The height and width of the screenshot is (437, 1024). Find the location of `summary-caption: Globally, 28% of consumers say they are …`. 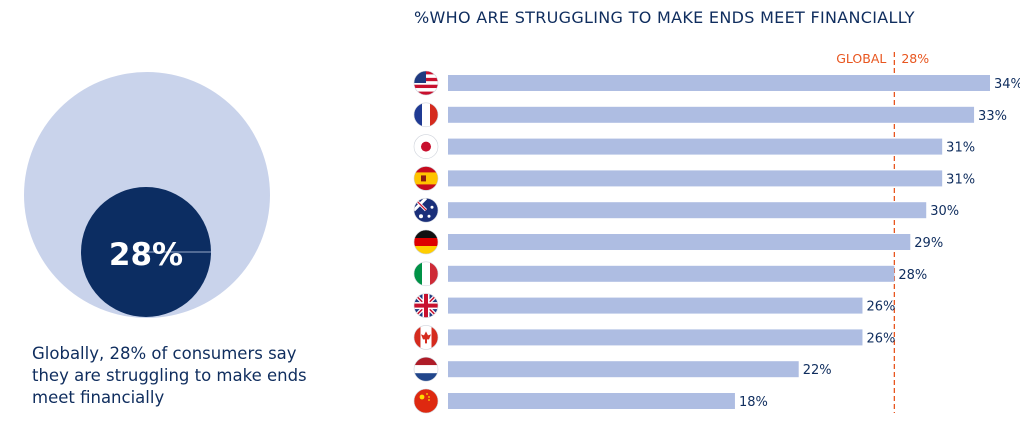

summary-caption: Globally, 28% of consumers say they are … is located at coordinates (169, 375).